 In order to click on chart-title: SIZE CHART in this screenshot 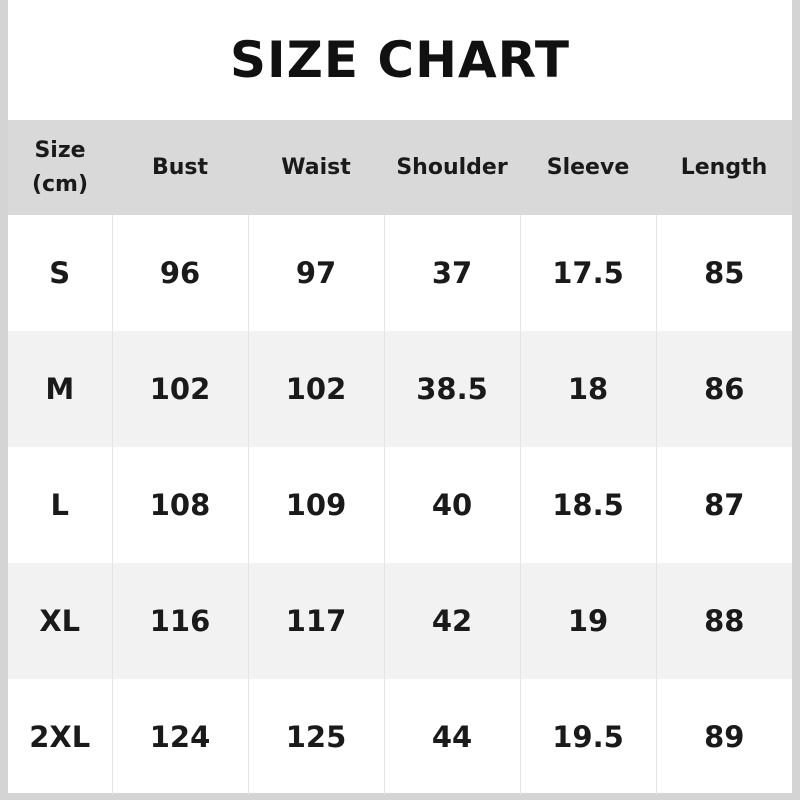, I will do `click(400, 60)`.